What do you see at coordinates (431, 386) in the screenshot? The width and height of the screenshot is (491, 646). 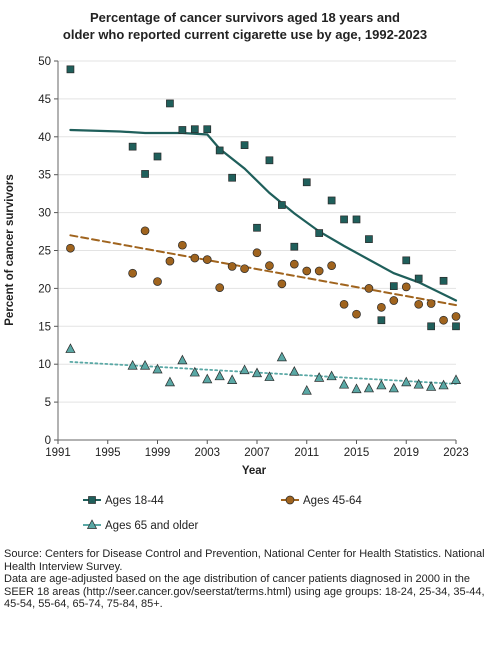 I see `data-point-ages-65-and-older-2021` at bounding box center [431, 386].